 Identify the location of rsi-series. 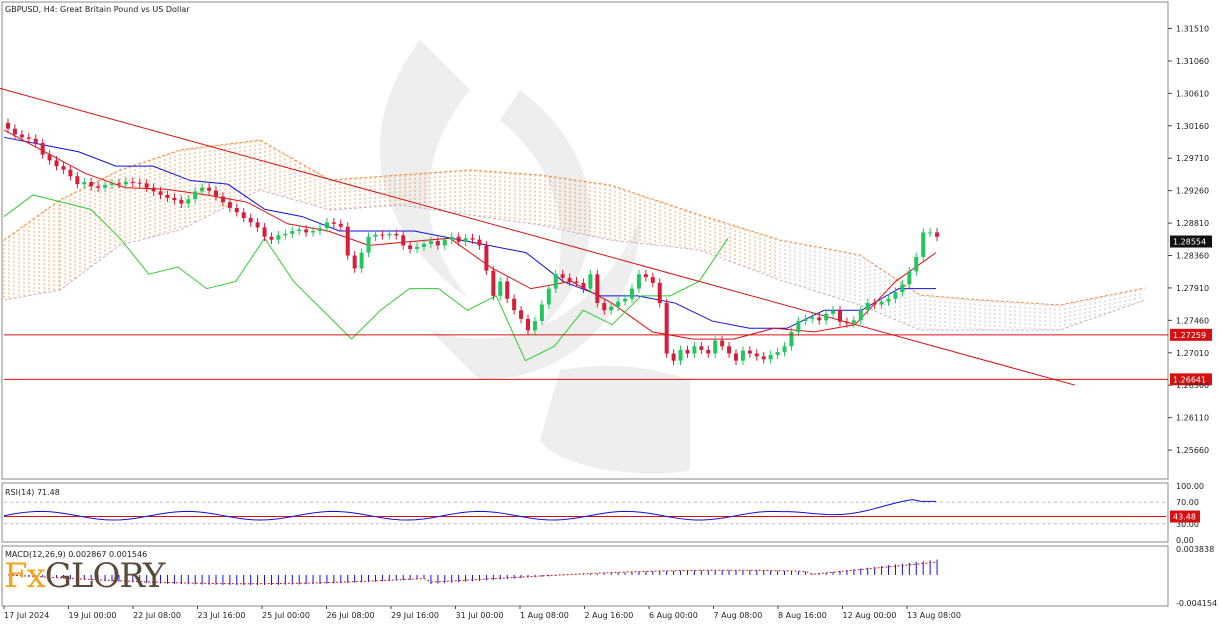
(469, 510).